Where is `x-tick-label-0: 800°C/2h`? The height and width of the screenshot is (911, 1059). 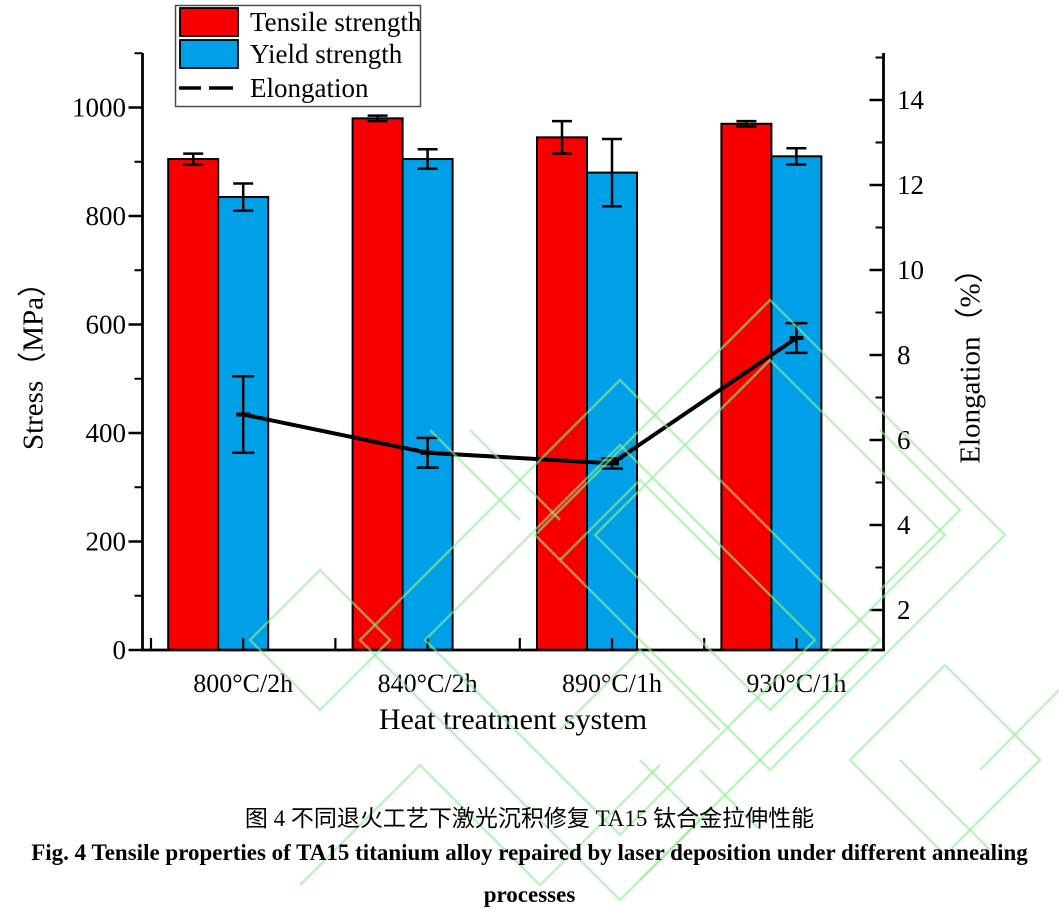 x-tick-label-0: 800°C/2h is located at coordinates (243, 683).